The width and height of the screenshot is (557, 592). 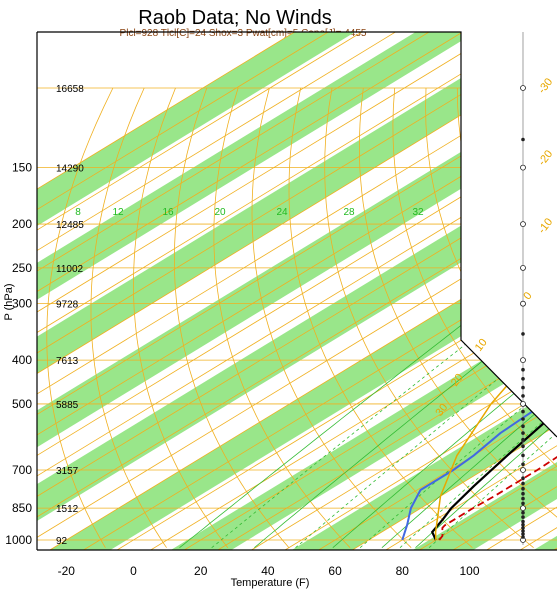 I want to click on mixing-ratio-labels: 8 12 16 20 24 28 32, so click(x=249, y=212).